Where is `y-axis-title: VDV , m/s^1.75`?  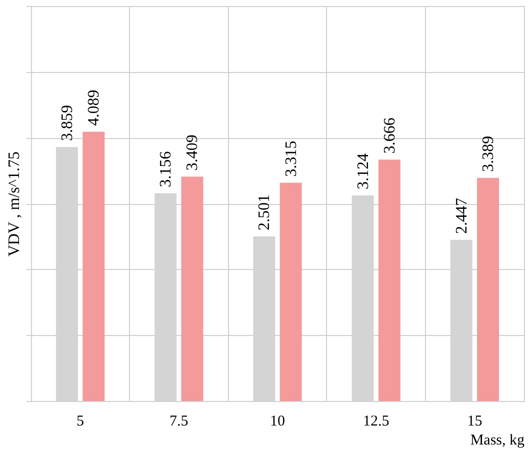
y-axis-title: VDV , m/s^1.75 is located at coordinates (14, 204).